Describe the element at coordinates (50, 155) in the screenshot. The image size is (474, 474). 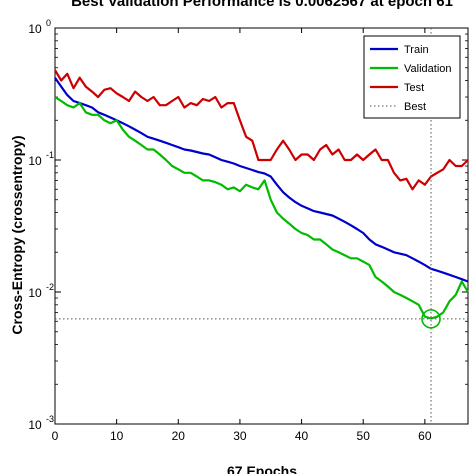
I see `y-tick-label-exponent: -1` at that location.